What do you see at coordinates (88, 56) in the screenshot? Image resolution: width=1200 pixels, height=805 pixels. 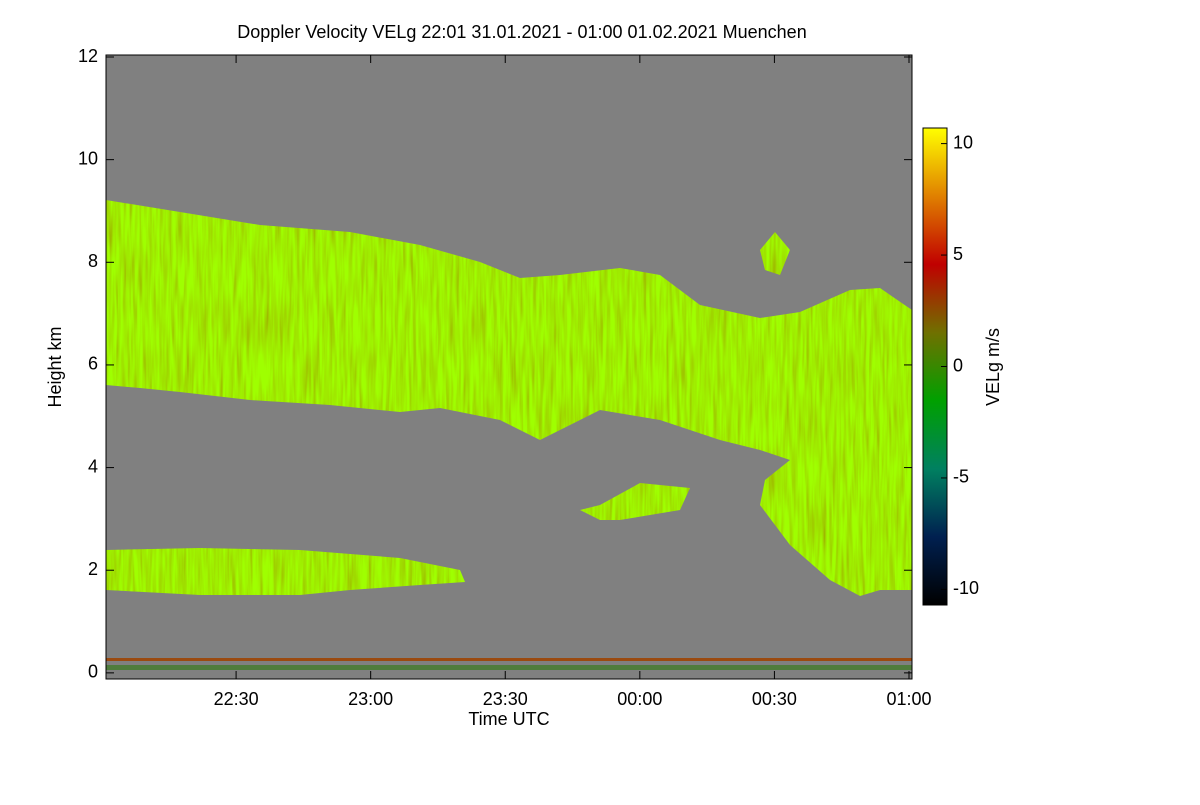 I see `y-tick-label: 12` at bounding box center [88, 56].